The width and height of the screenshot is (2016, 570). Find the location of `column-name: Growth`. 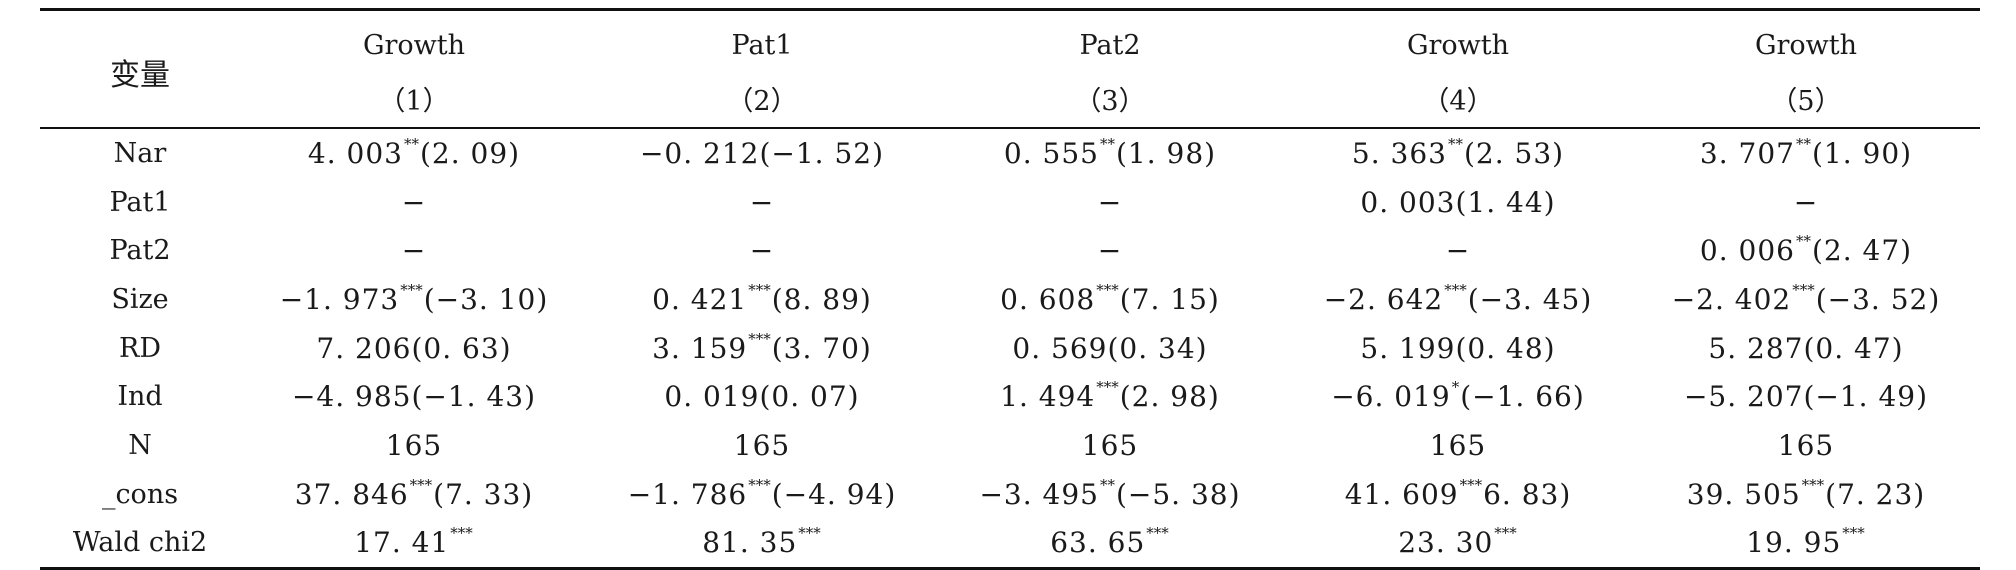

column-name: Growth is located at coordinates (1806, 40).